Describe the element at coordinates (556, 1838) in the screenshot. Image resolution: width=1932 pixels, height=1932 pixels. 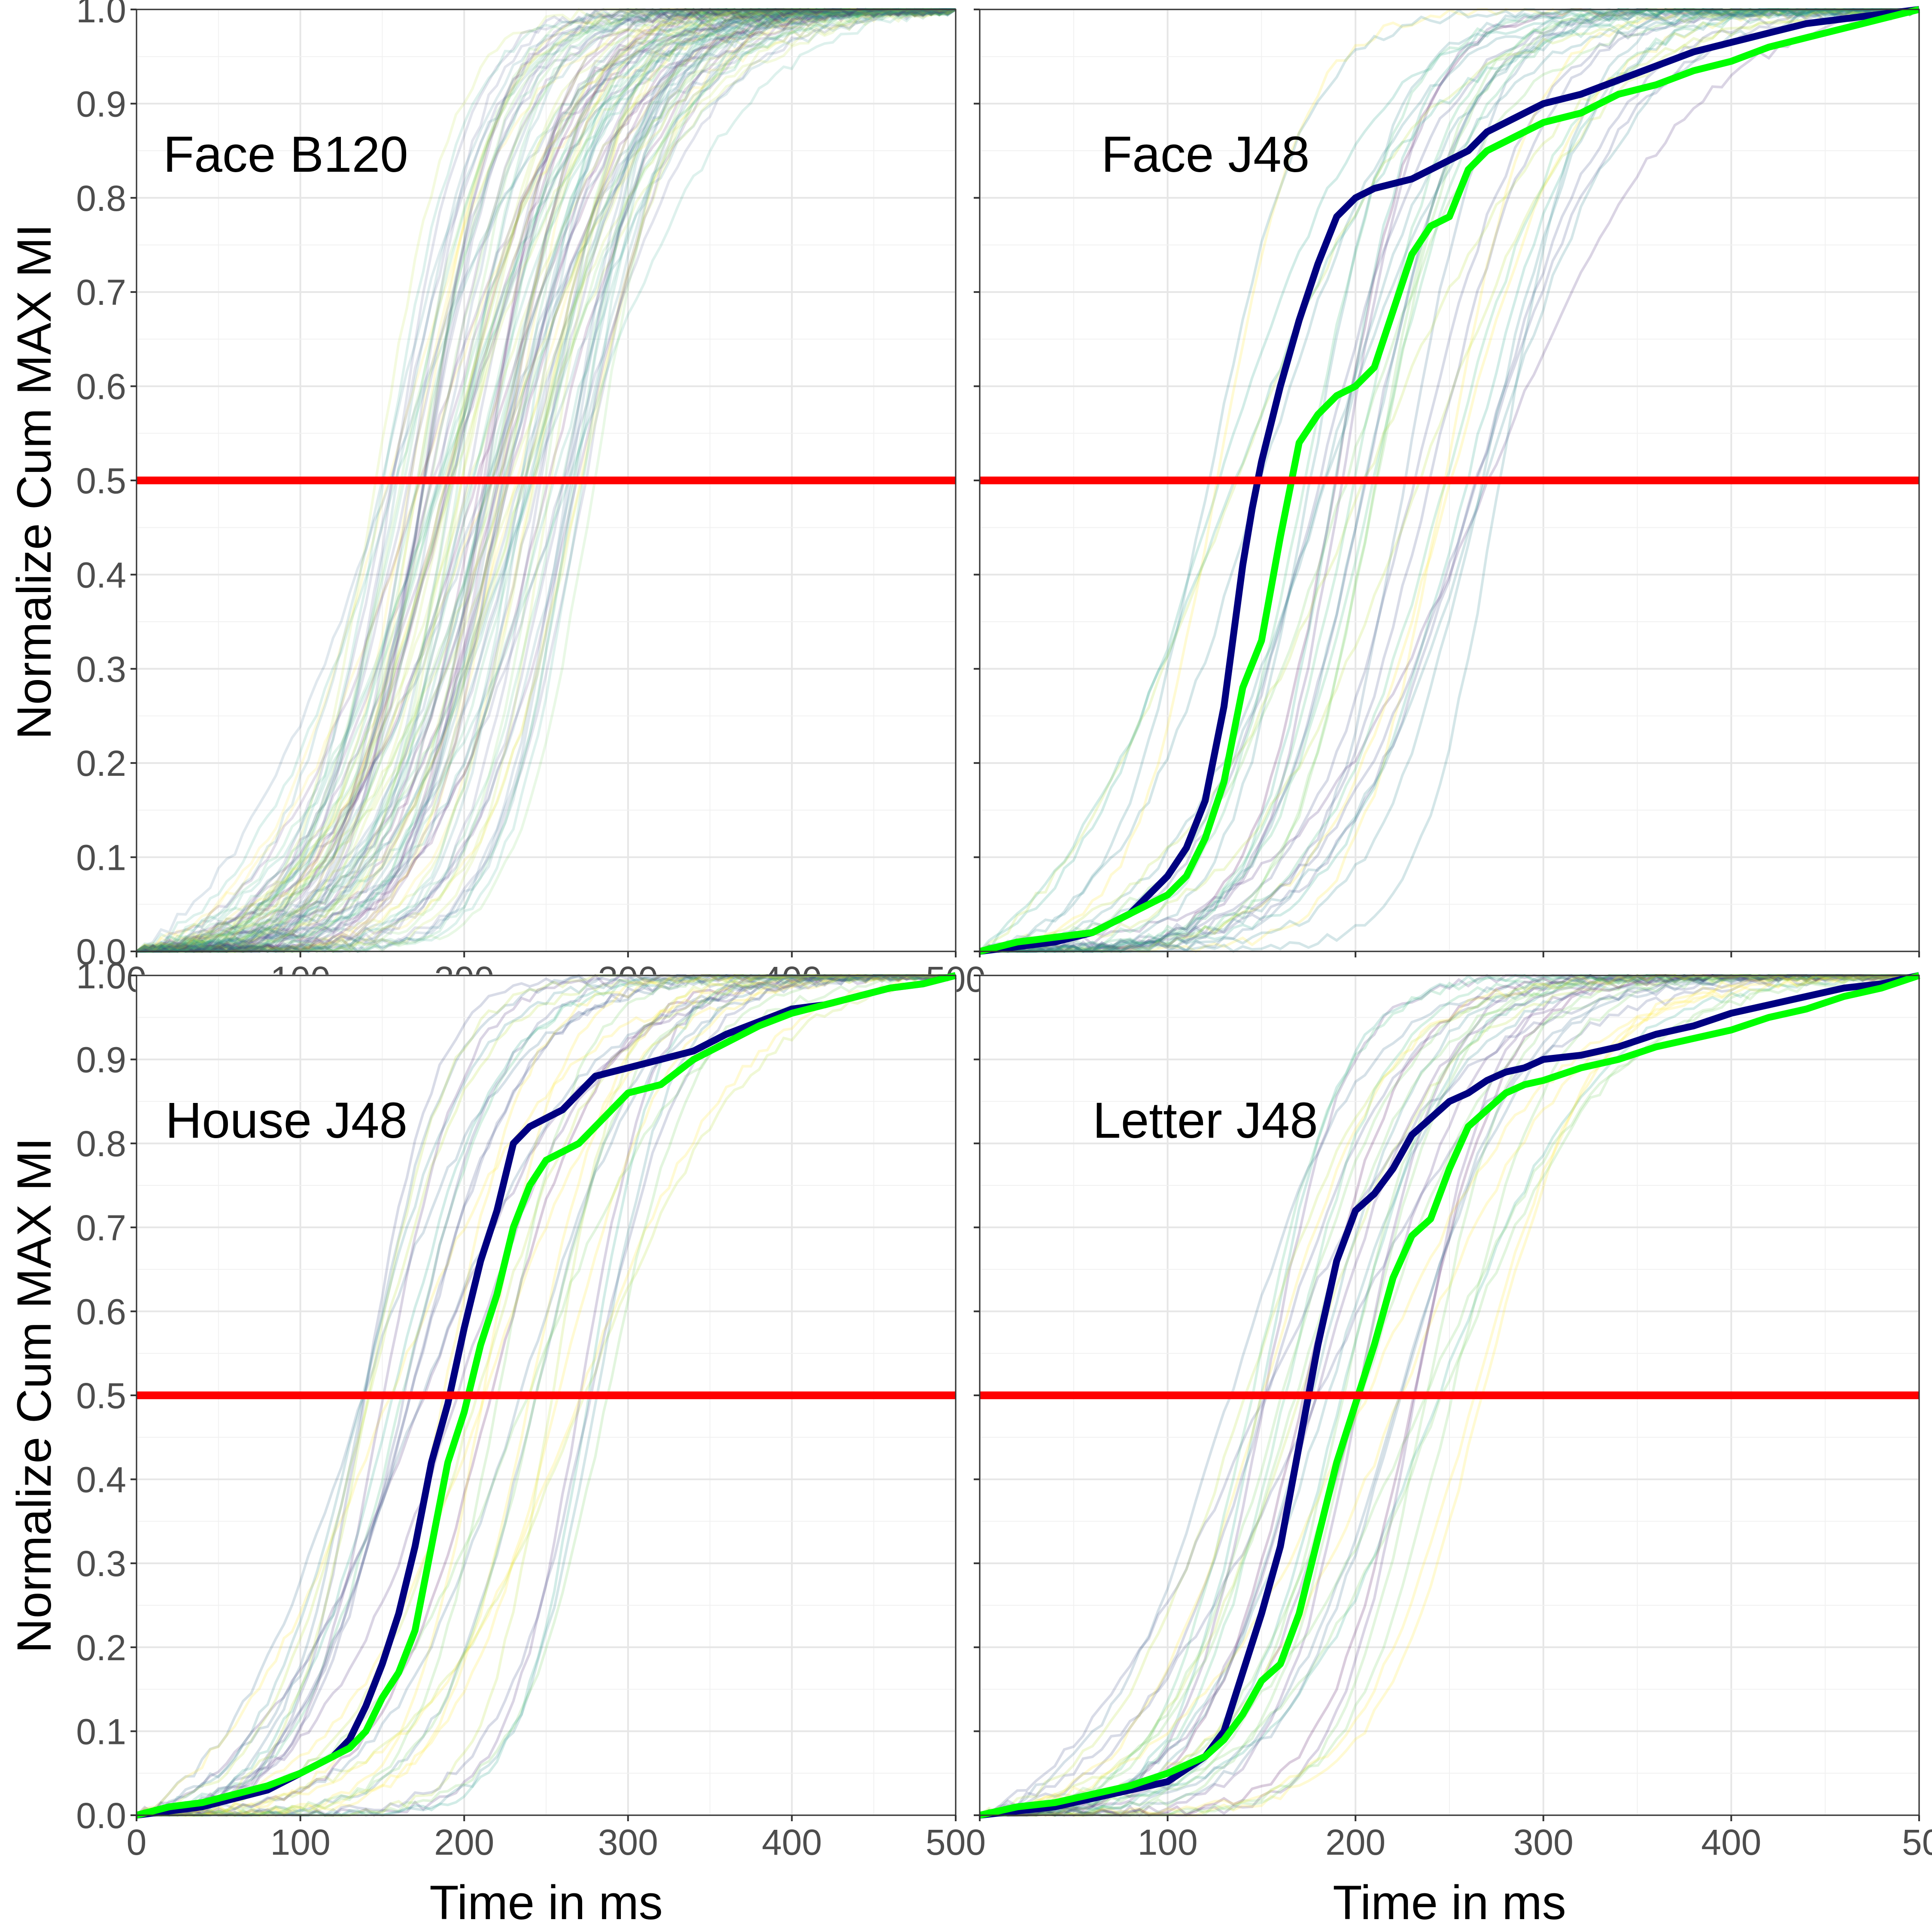
I see `x-tick-marks: 0 100 200 300 400 500` at that location.